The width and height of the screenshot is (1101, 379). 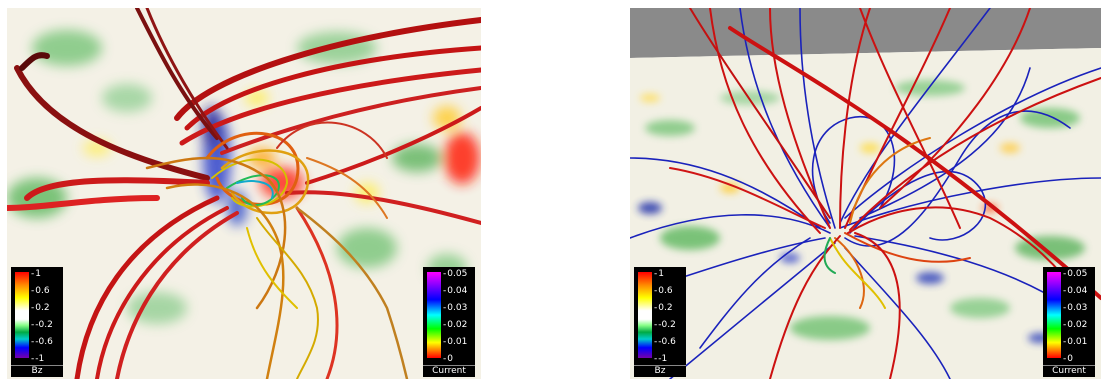 I want to click on right-current-colorbar: 0.05 0.04 0.03 0.02 0.01 0 Current, so click(x=1069, y=322).